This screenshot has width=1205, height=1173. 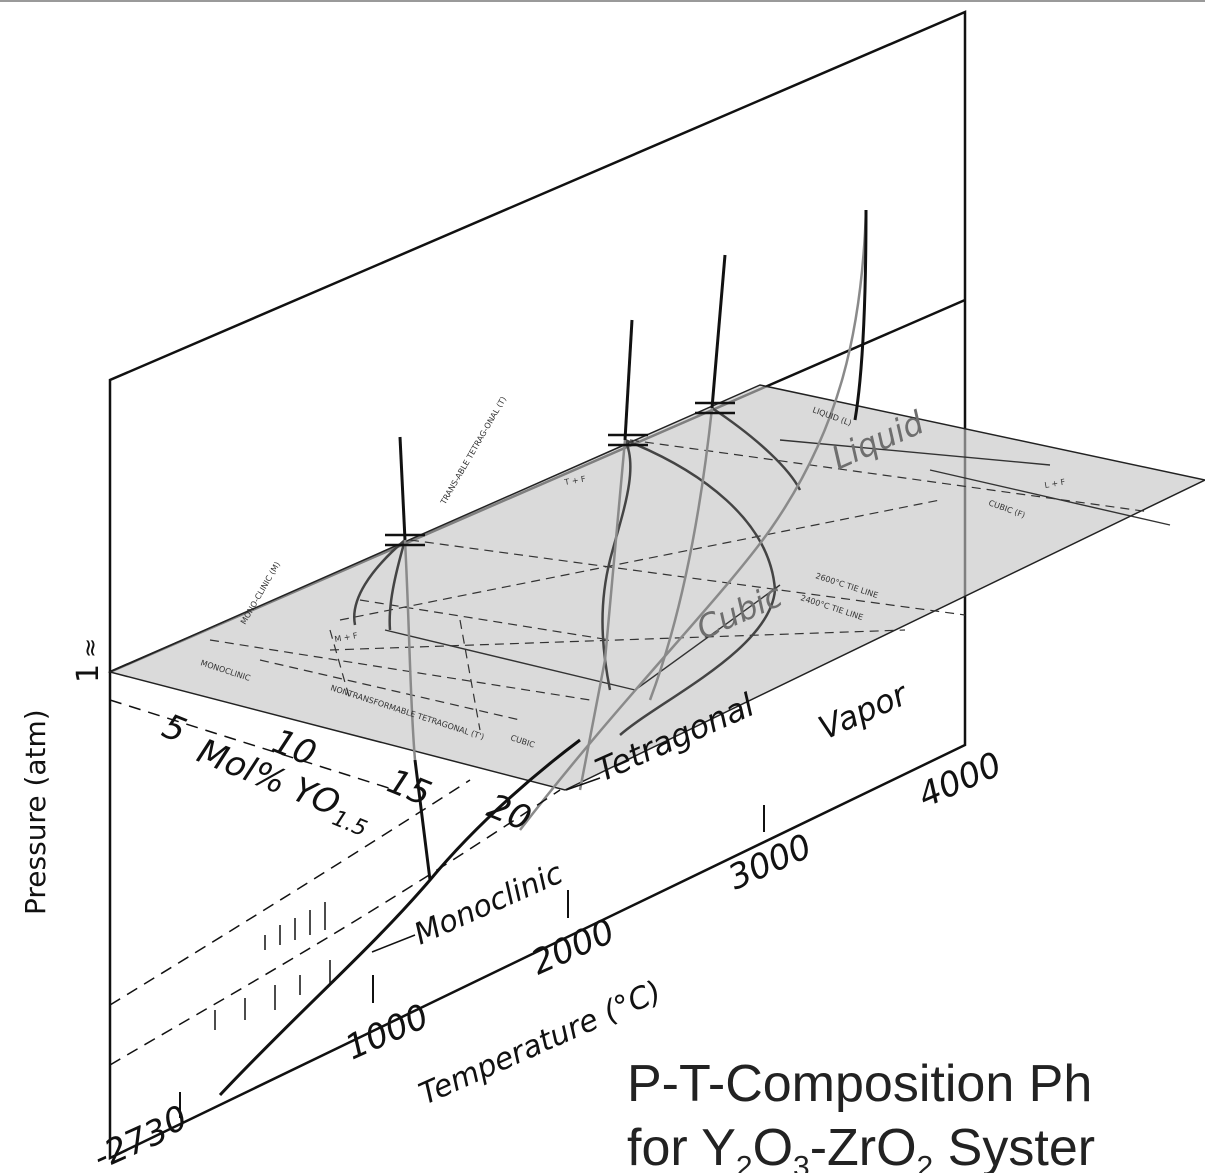 What do you see at coordinates (393, 943) in the screenshot?
I see `monoclinic-leader` at bounding box center [393, 943].